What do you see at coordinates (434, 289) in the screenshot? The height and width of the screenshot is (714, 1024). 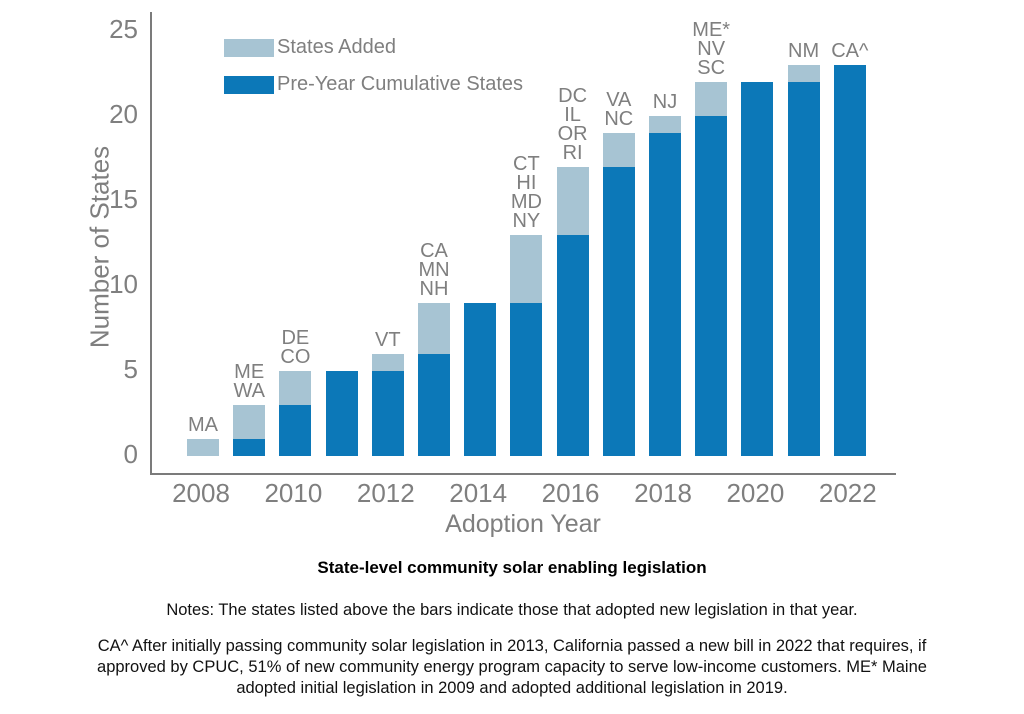 I see `state-label-line: NH` at bounding box center [434, 289].